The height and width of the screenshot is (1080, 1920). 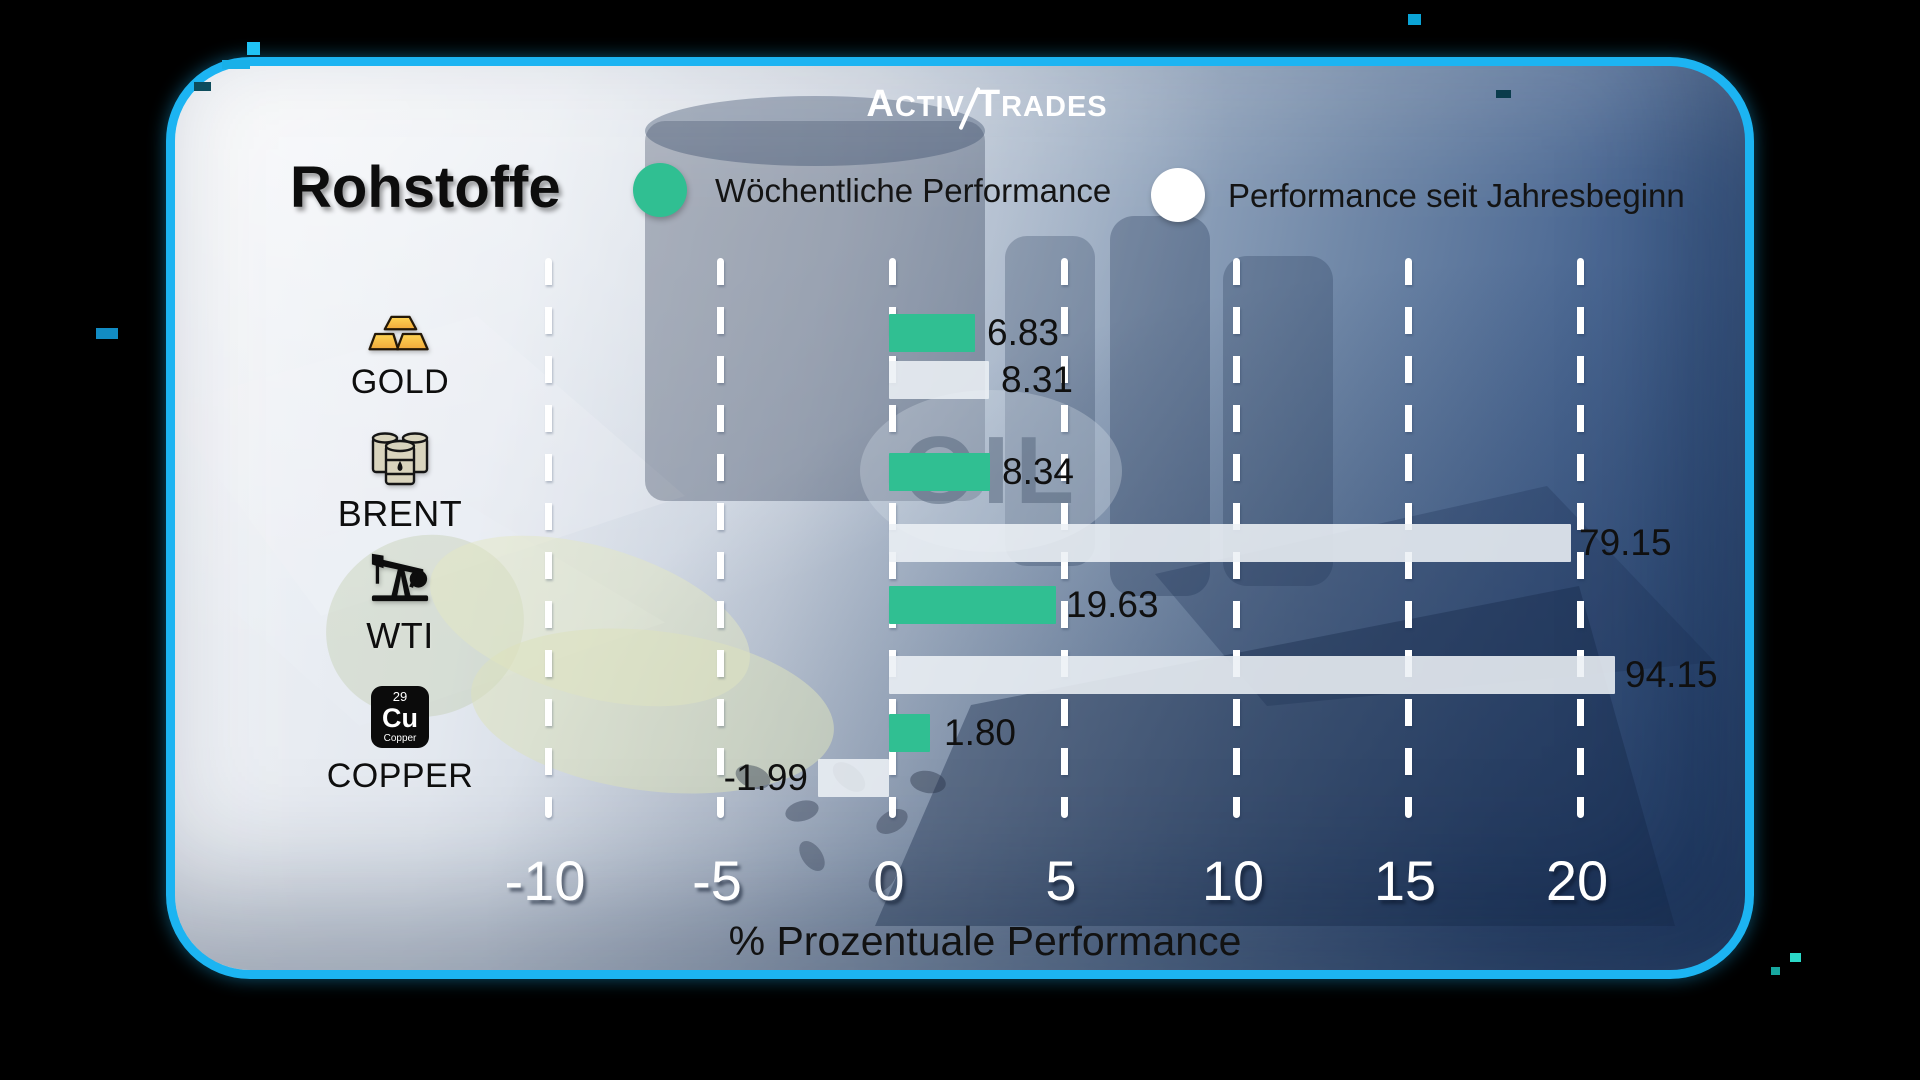 I want to click on category-label-copper: COPPER, so click(x=400, y=776).